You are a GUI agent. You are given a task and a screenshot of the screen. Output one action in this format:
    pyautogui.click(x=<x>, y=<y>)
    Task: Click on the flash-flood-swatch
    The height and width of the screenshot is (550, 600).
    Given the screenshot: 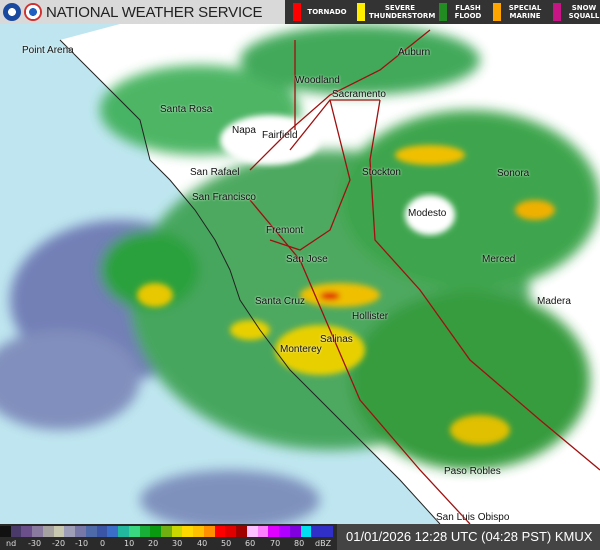 What is the action you would take?
    pyautogui.click(x=443, y=12)
    